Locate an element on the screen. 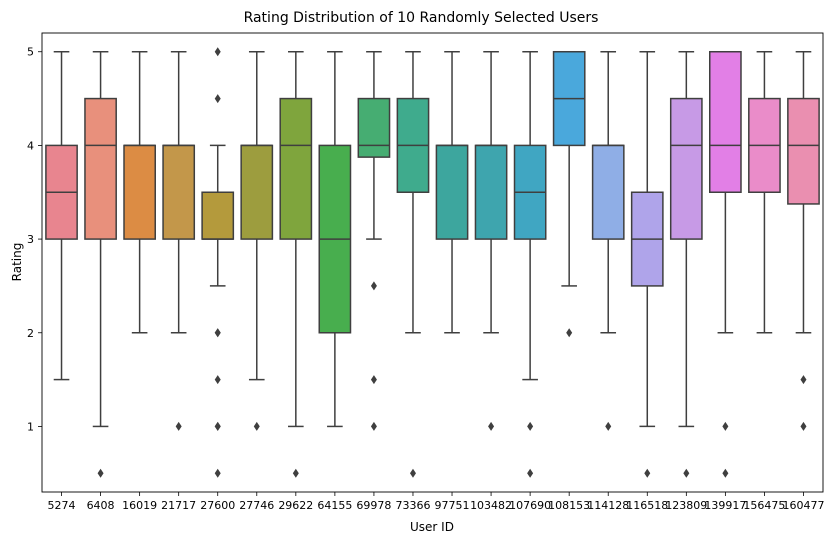 The width and height of the screenshot is (840, 545). x-axis-label: User ID is located at coordinates (432, 527).